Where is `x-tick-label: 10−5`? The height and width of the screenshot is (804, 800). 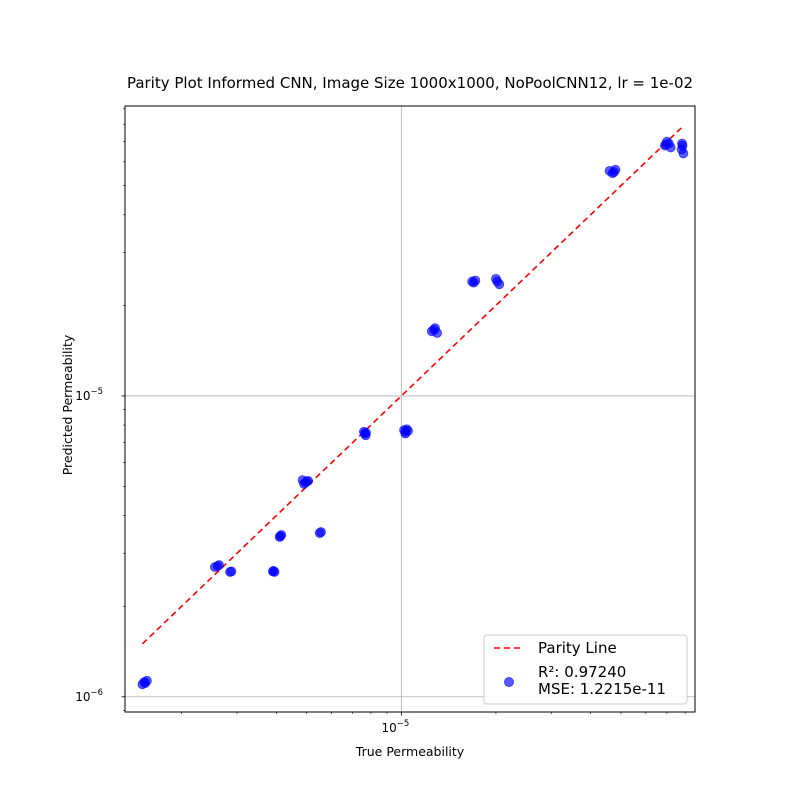
x-tick-label: 10−5 is located at coordinates (395, 727).